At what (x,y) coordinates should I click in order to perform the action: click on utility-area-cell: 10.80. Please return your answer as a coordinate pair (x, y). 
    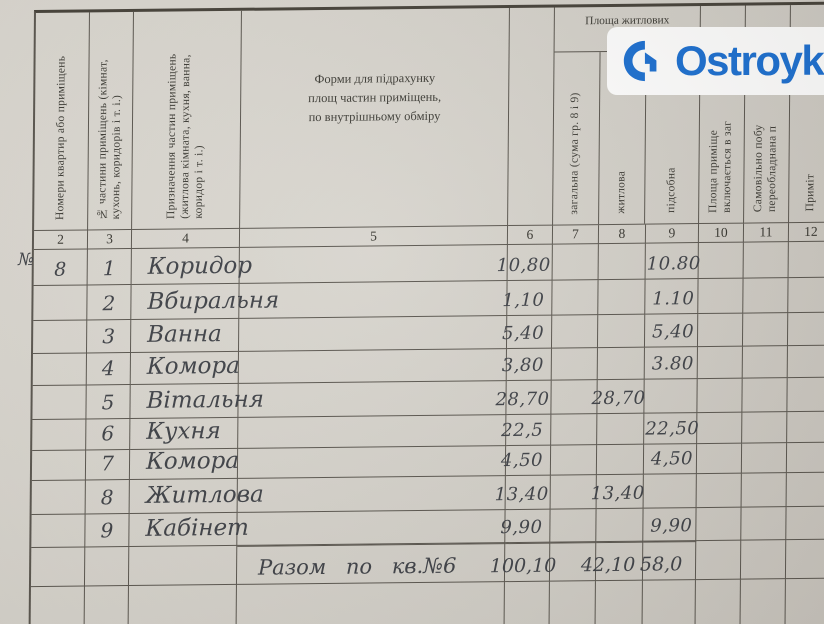
    Looking at the image, I should click on (673, 261).